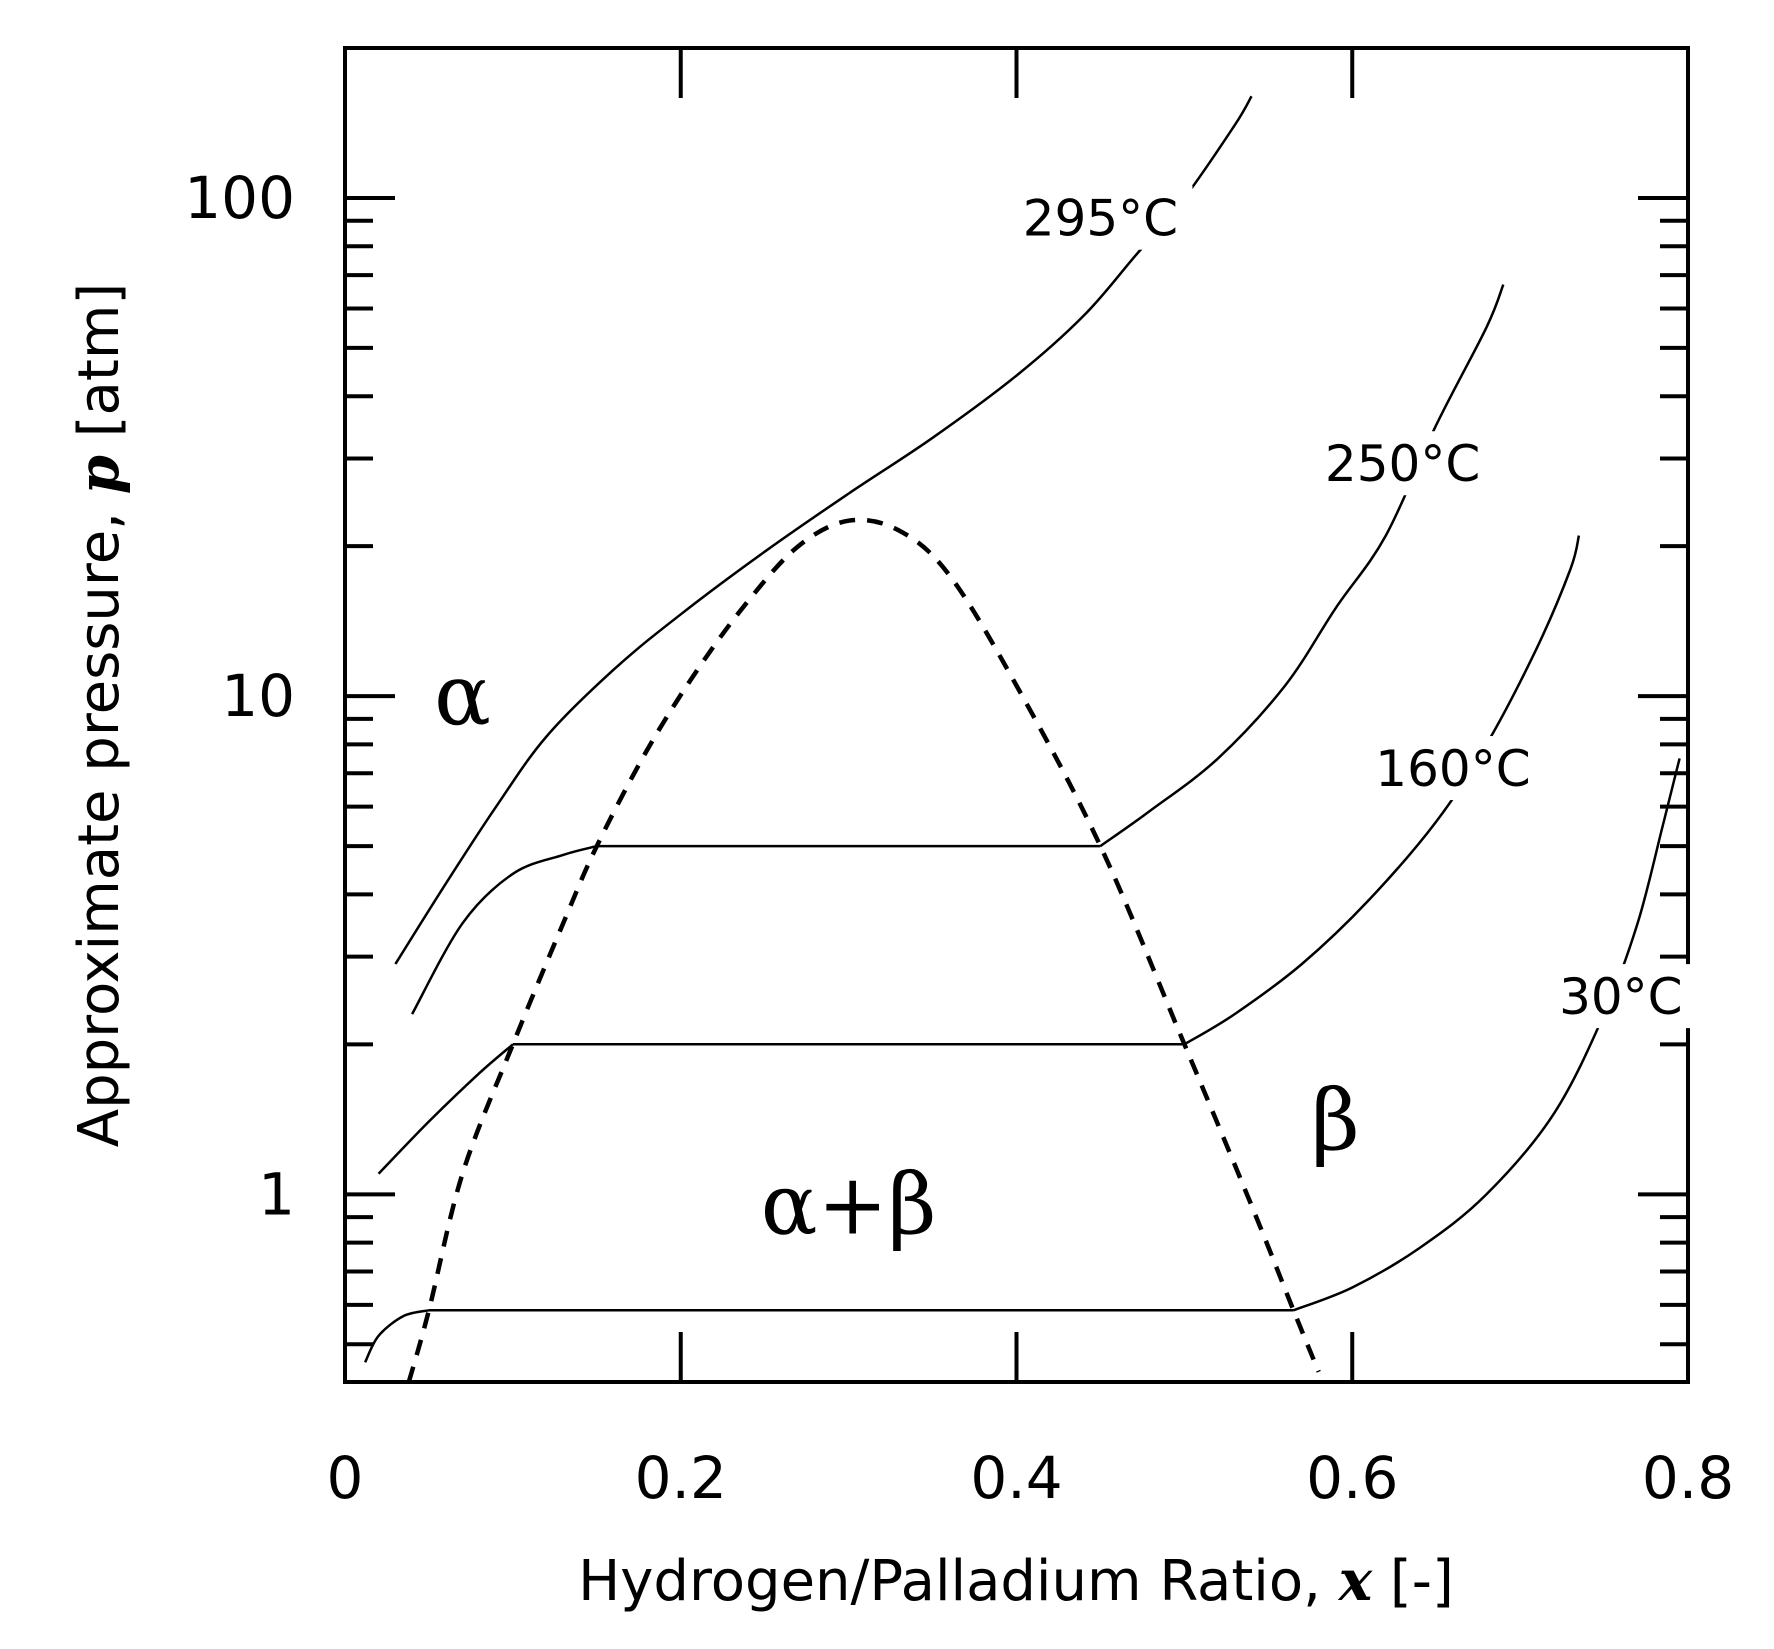 The width and height of the screenshot is (1774, 1649). Describe the element at coordinates (276, 1194) in the screenshot. I see `y-tick-label: 1` at that location.